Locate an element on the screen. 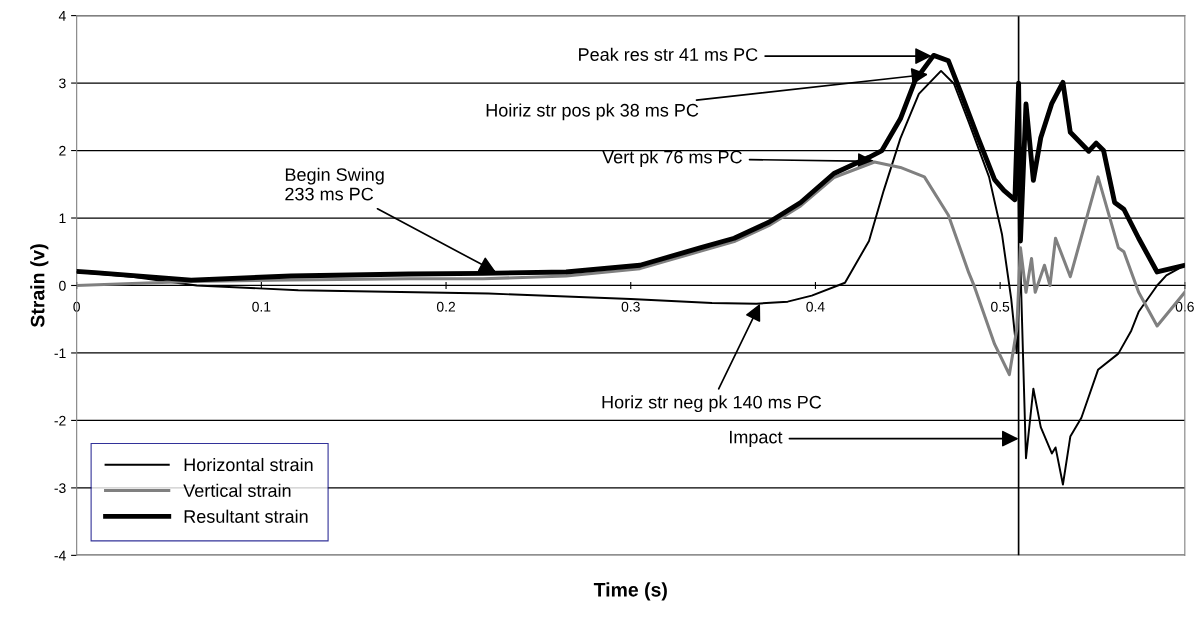  annotation: Horiz str neg pk 140 ms PC is located at coordinates (712, 404).